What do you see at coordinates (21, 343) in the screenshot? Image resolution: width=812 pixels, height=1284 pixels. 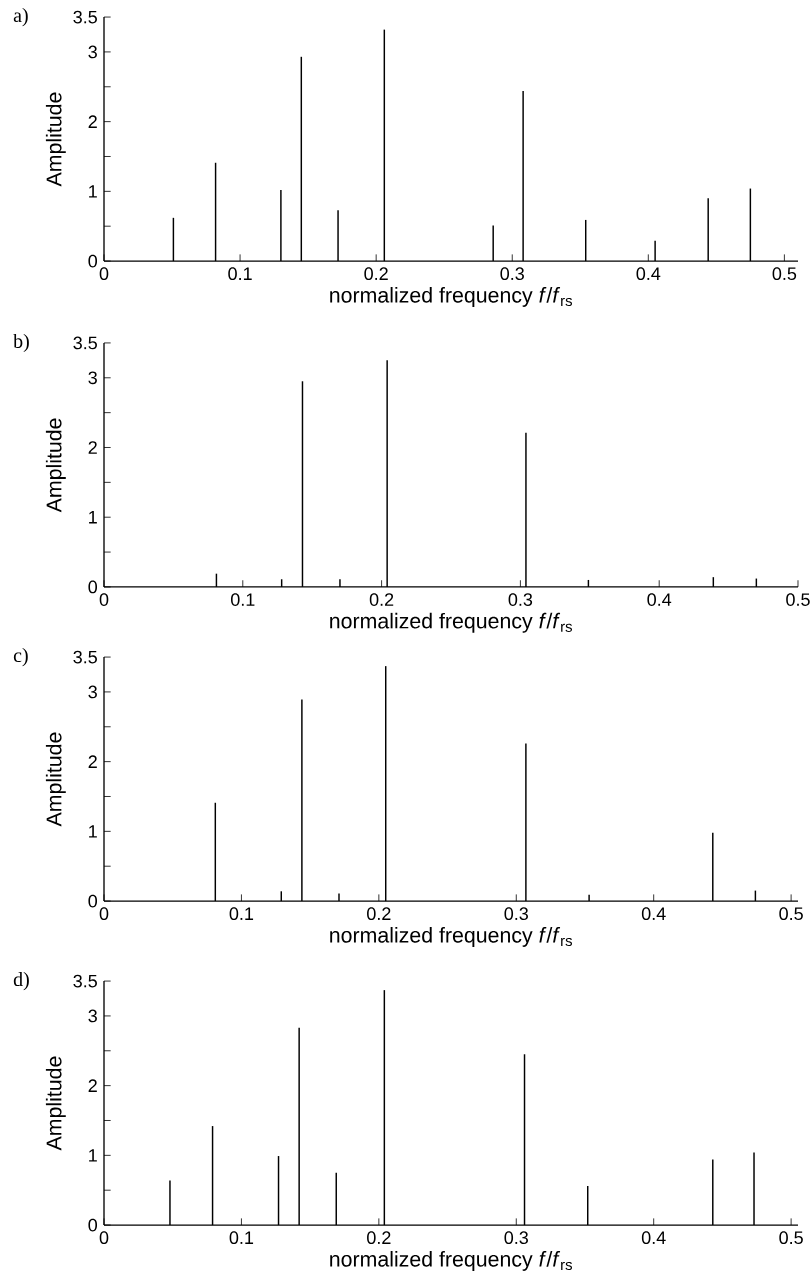 I see `chart-title: b)` at bounding box center [21, 343].